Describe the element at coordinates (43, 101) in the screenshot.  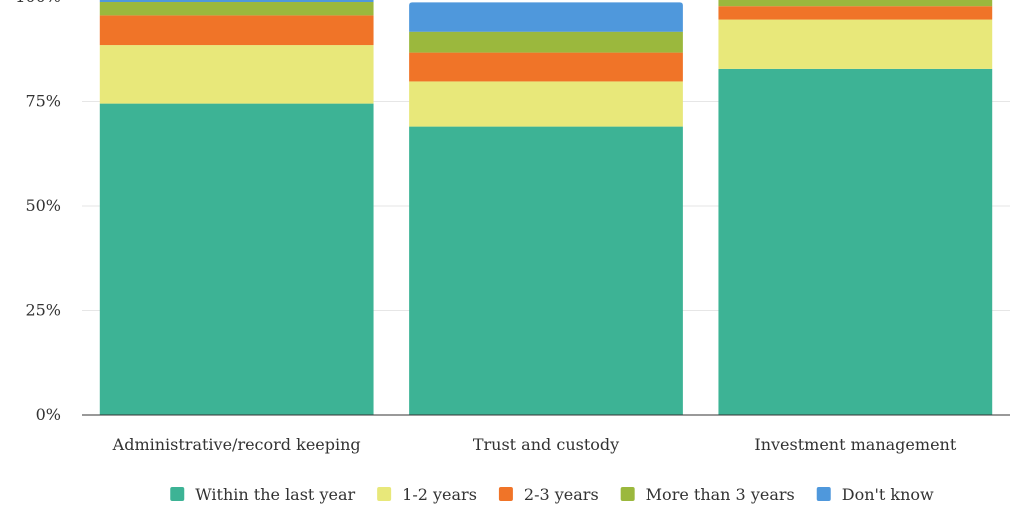
I see `y-tick-label: 75%` at that location.